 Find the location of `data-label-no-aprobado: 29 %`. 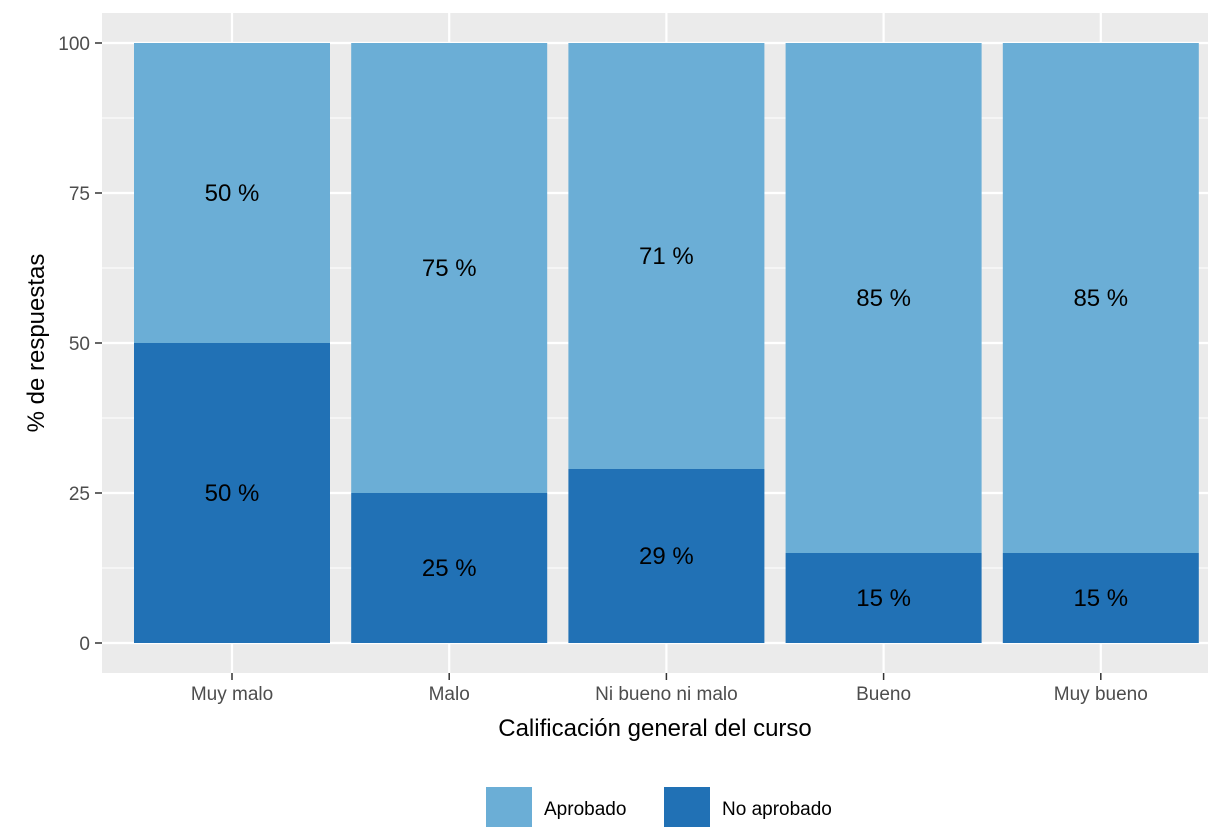

data-label-no-aprobado: 29 % is located at coordinates (666, 556).